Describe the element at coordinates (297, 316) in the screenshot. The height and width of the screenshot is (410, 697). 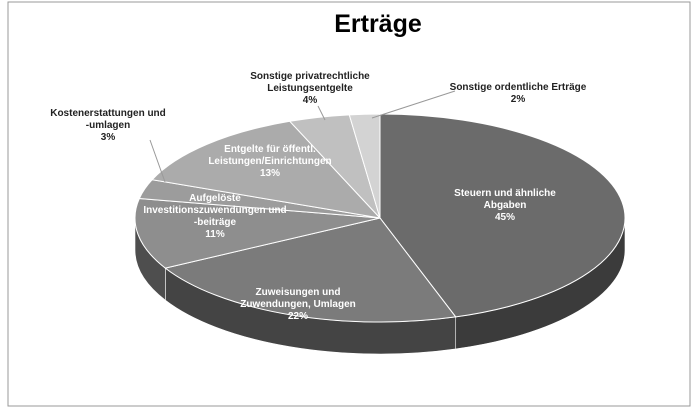
I see `value-label: 22%` at that location.